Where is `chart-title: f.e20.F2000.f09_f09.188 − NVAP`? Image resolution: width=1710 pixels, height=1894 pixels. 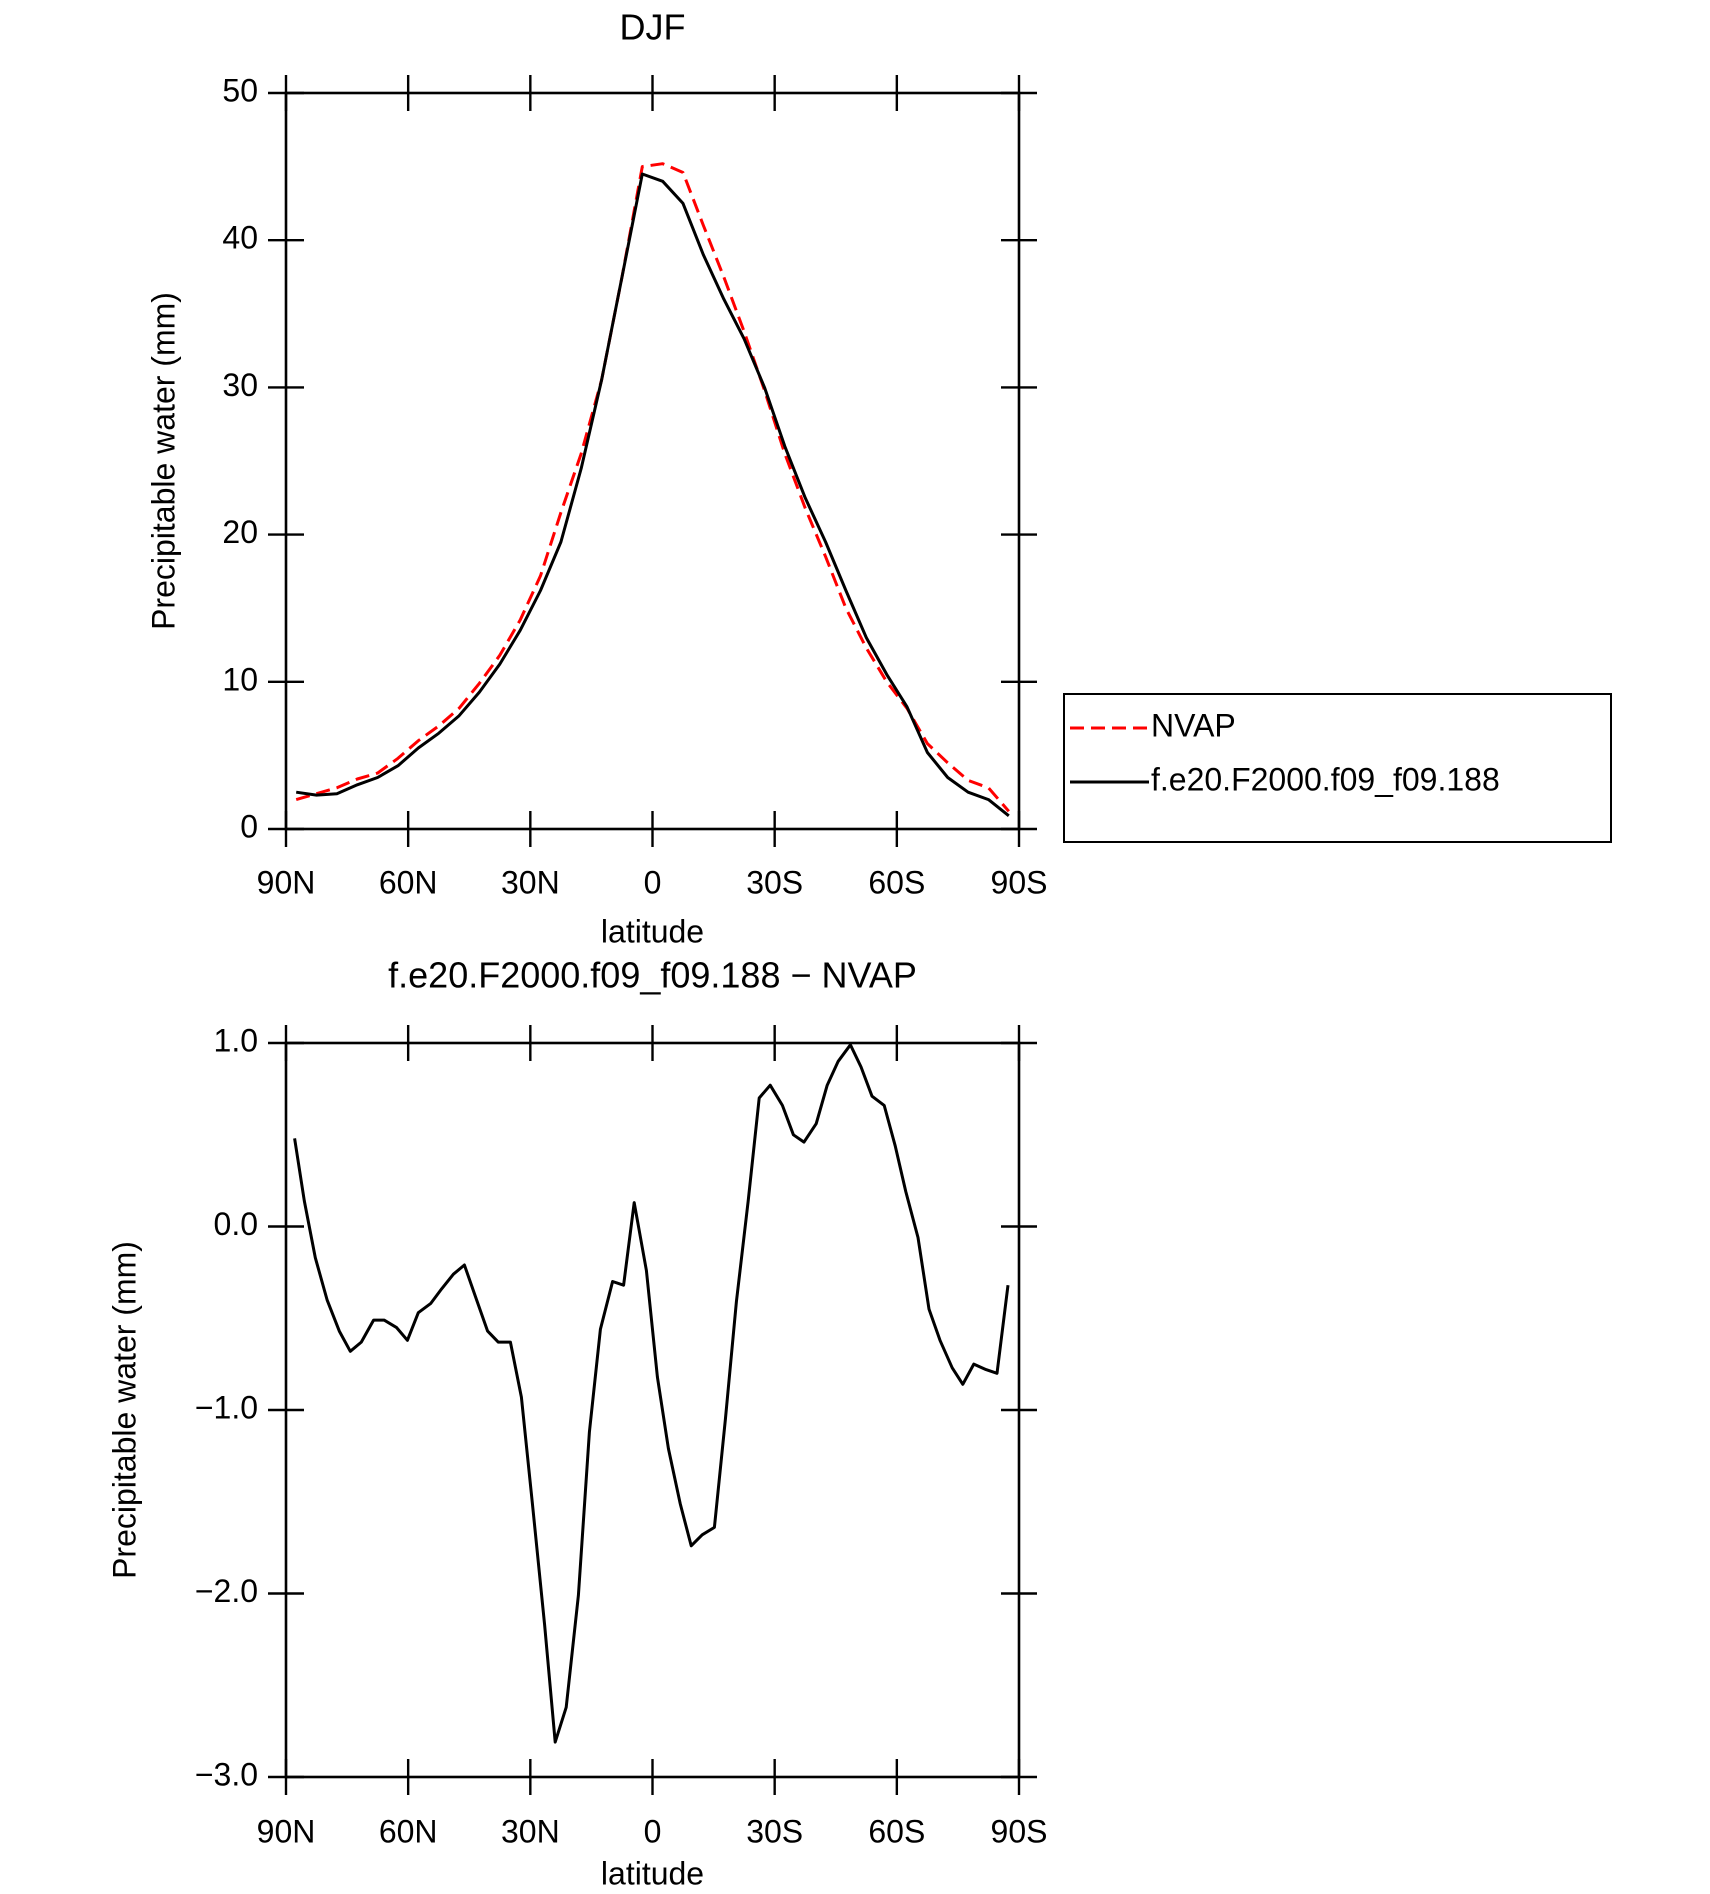
chart-title: f.e20.F2000.f09_f09.188 − NVAP is located at coordinates (652, 975).